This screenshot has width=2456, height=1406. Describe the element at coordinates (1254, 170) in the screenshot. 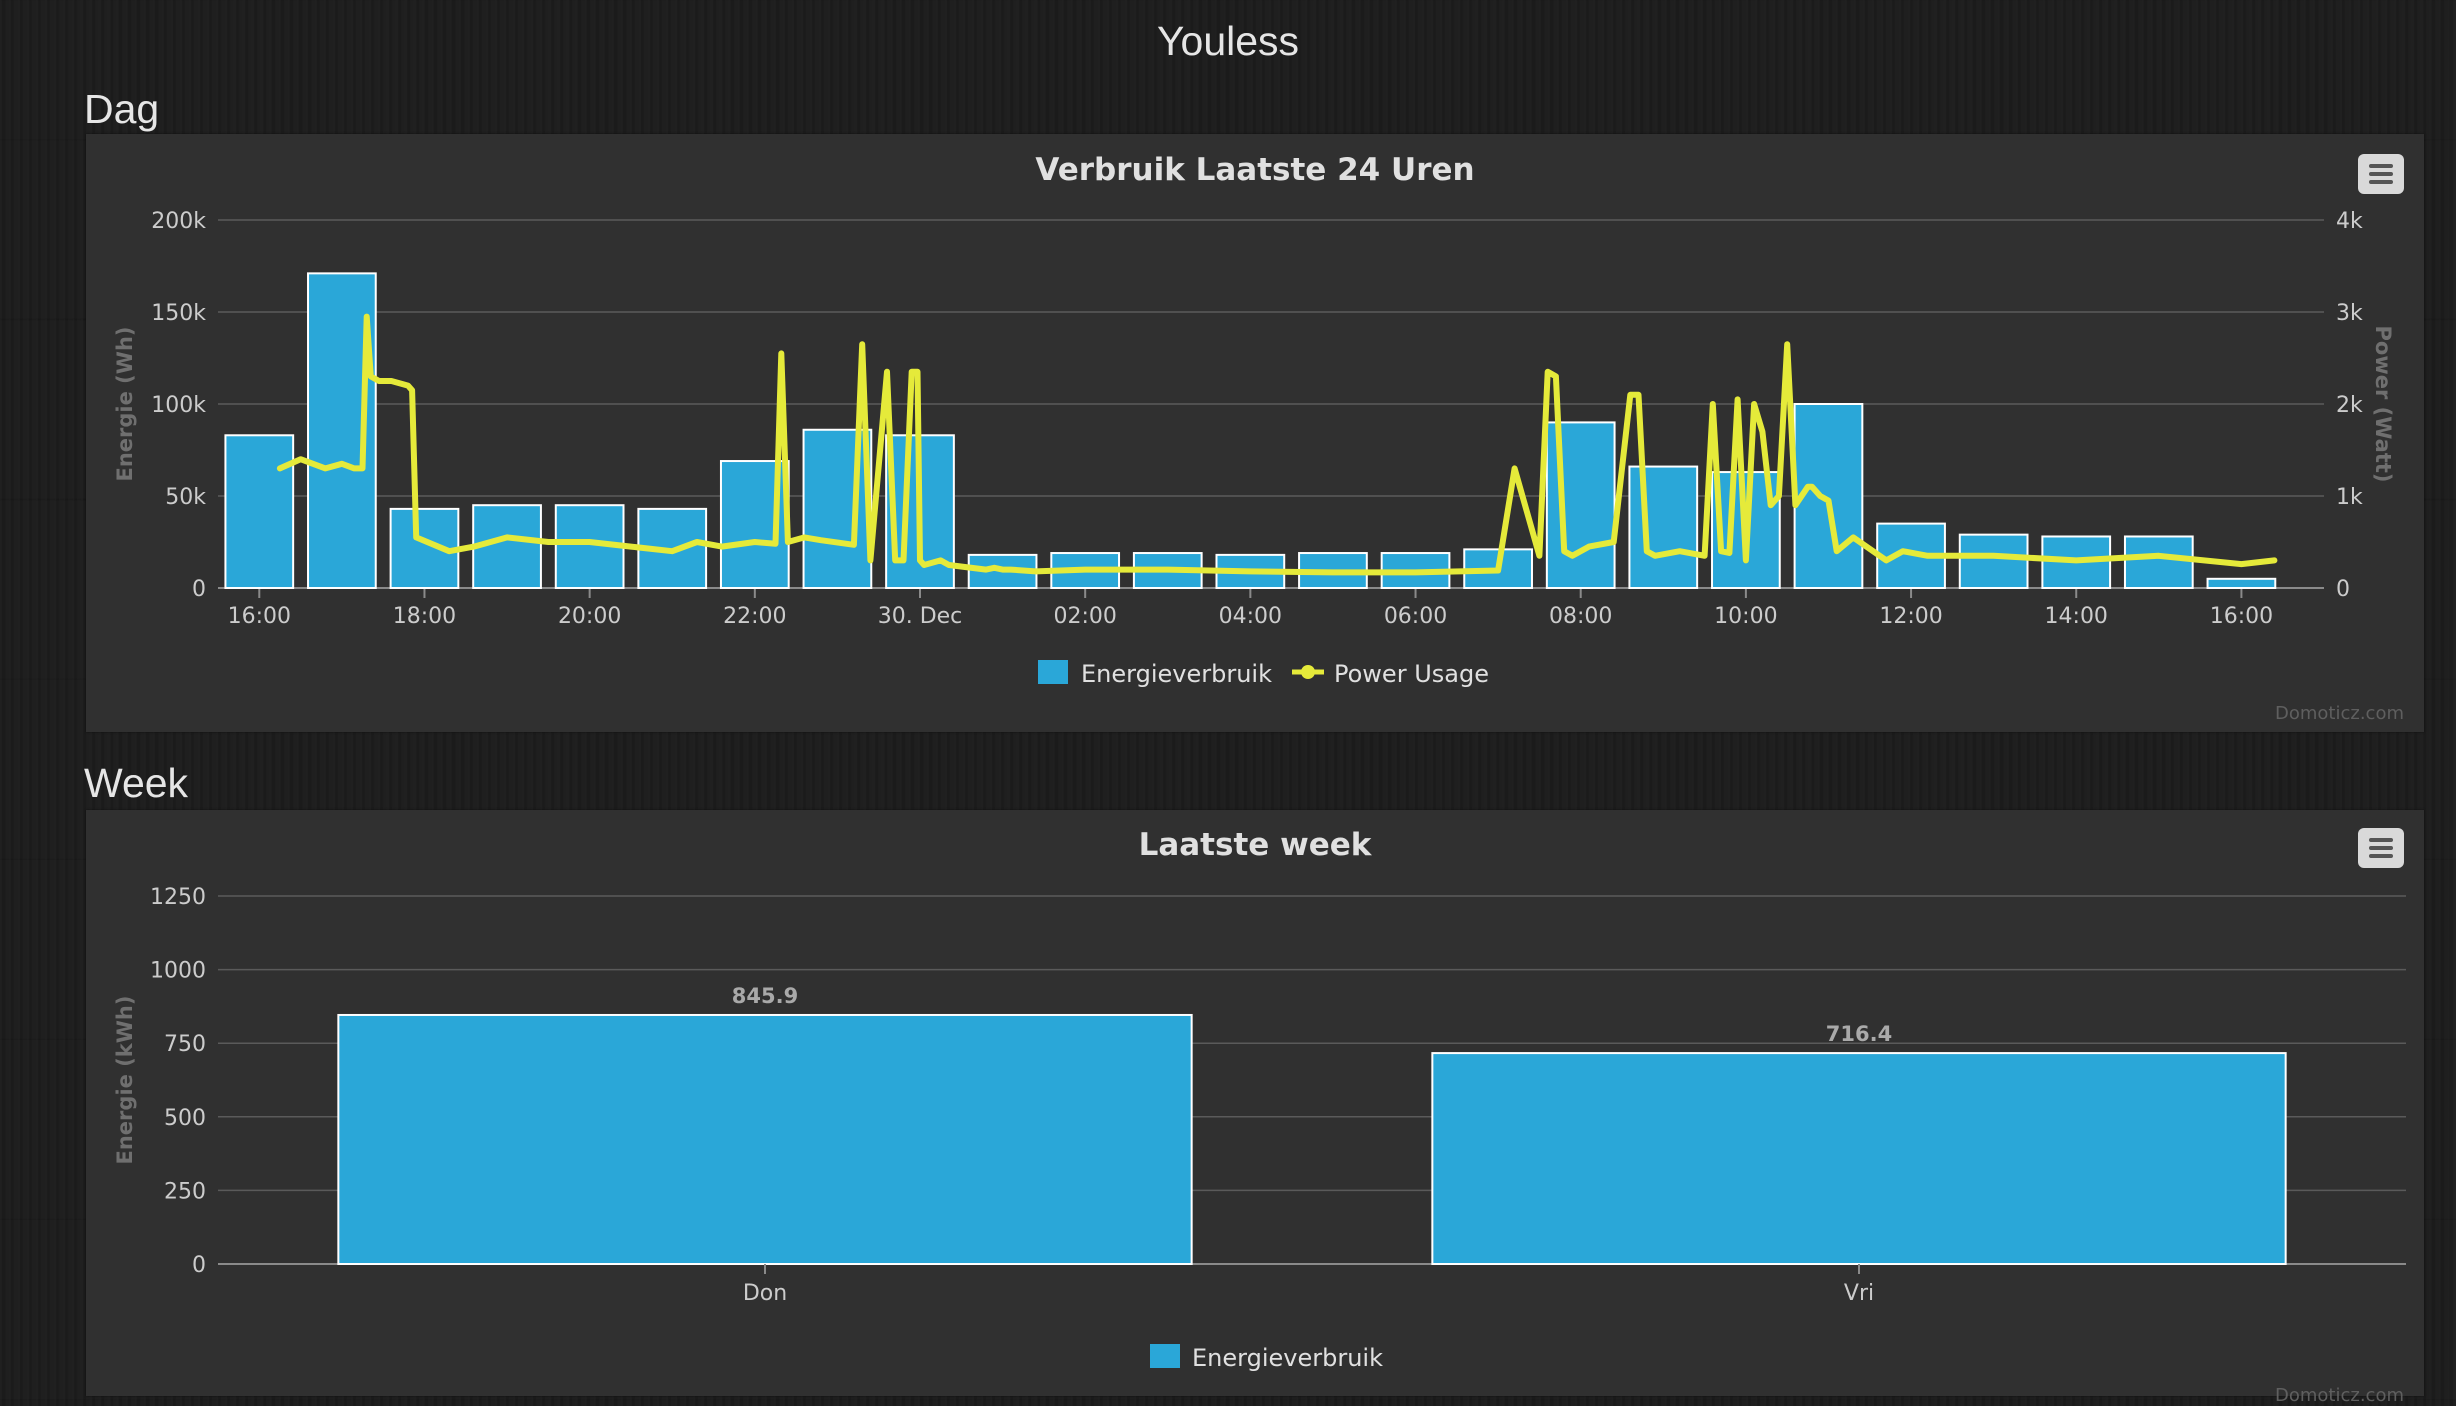

I see `chart-title: Verbruik Laatste 24 Uren` at that location.